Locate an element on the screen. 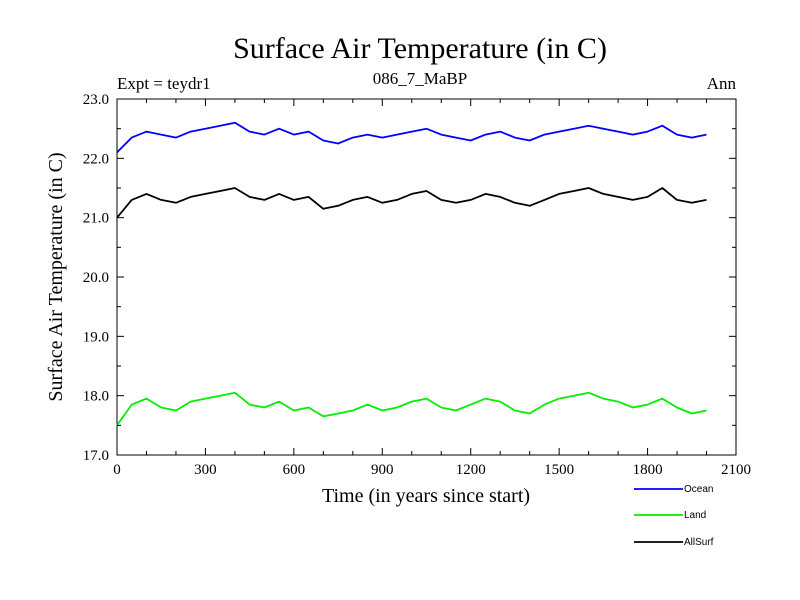 Image resolution: width=800 pixels, height=600 pixels. y-tick-label: 23.0 is located at coordinates (96, 100).